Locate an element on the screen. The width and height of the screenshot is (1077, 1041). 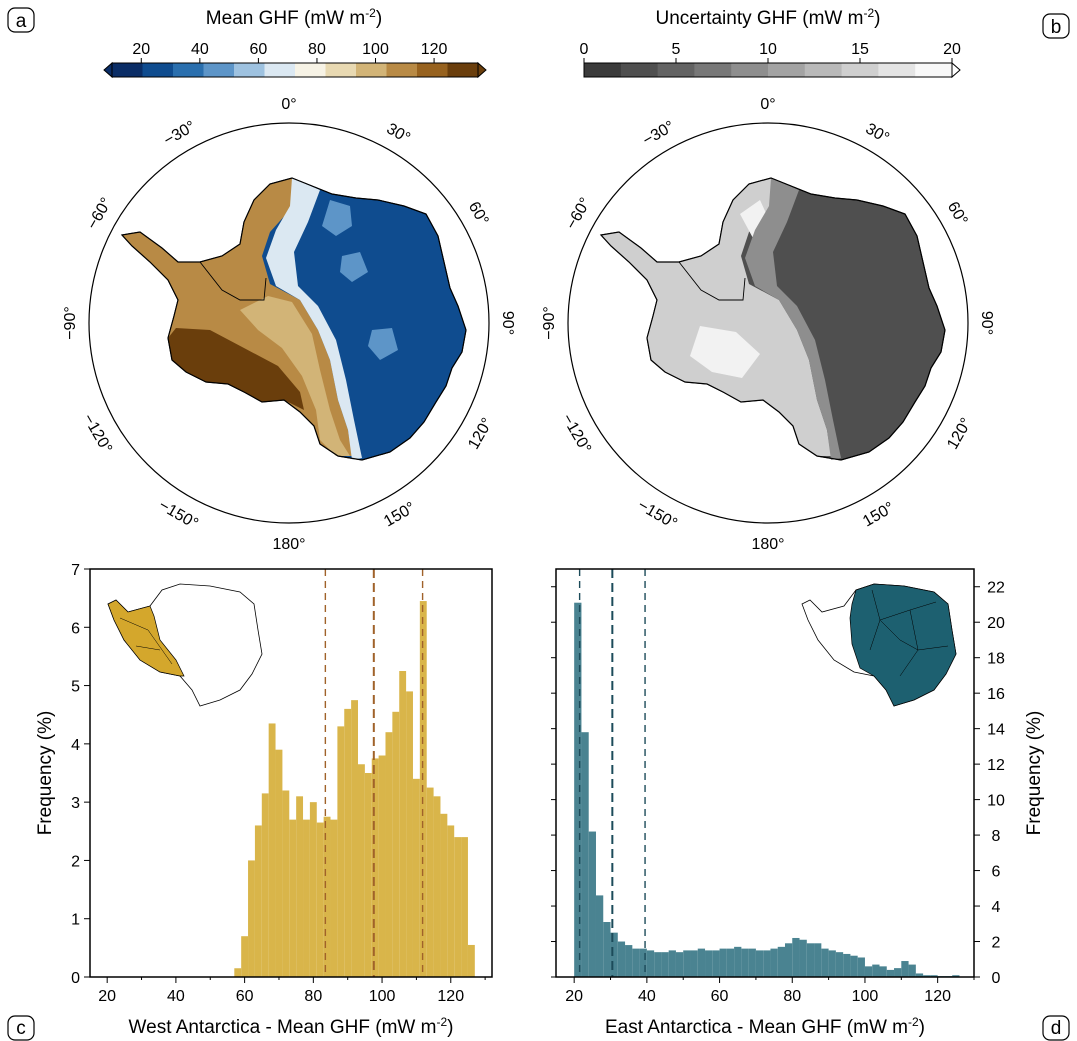
colorbar-uncertainty-tick-label-0: 0 is located at coordinates (584, 49).